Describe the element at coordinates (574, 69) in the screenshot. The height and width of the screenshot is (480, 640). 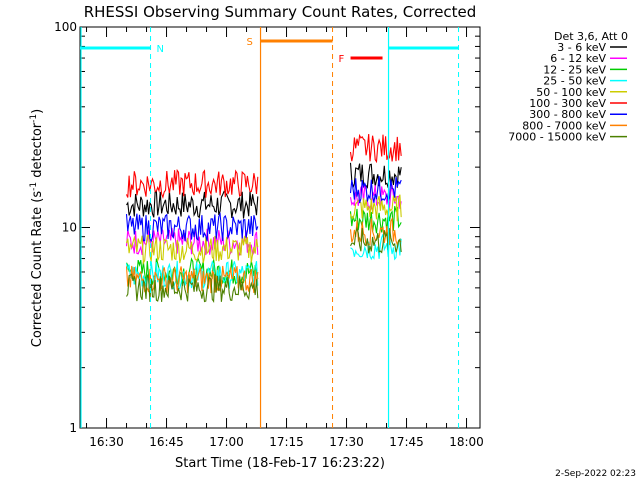
I see `legend-entry-label: 12 - 25 keV` at that location.